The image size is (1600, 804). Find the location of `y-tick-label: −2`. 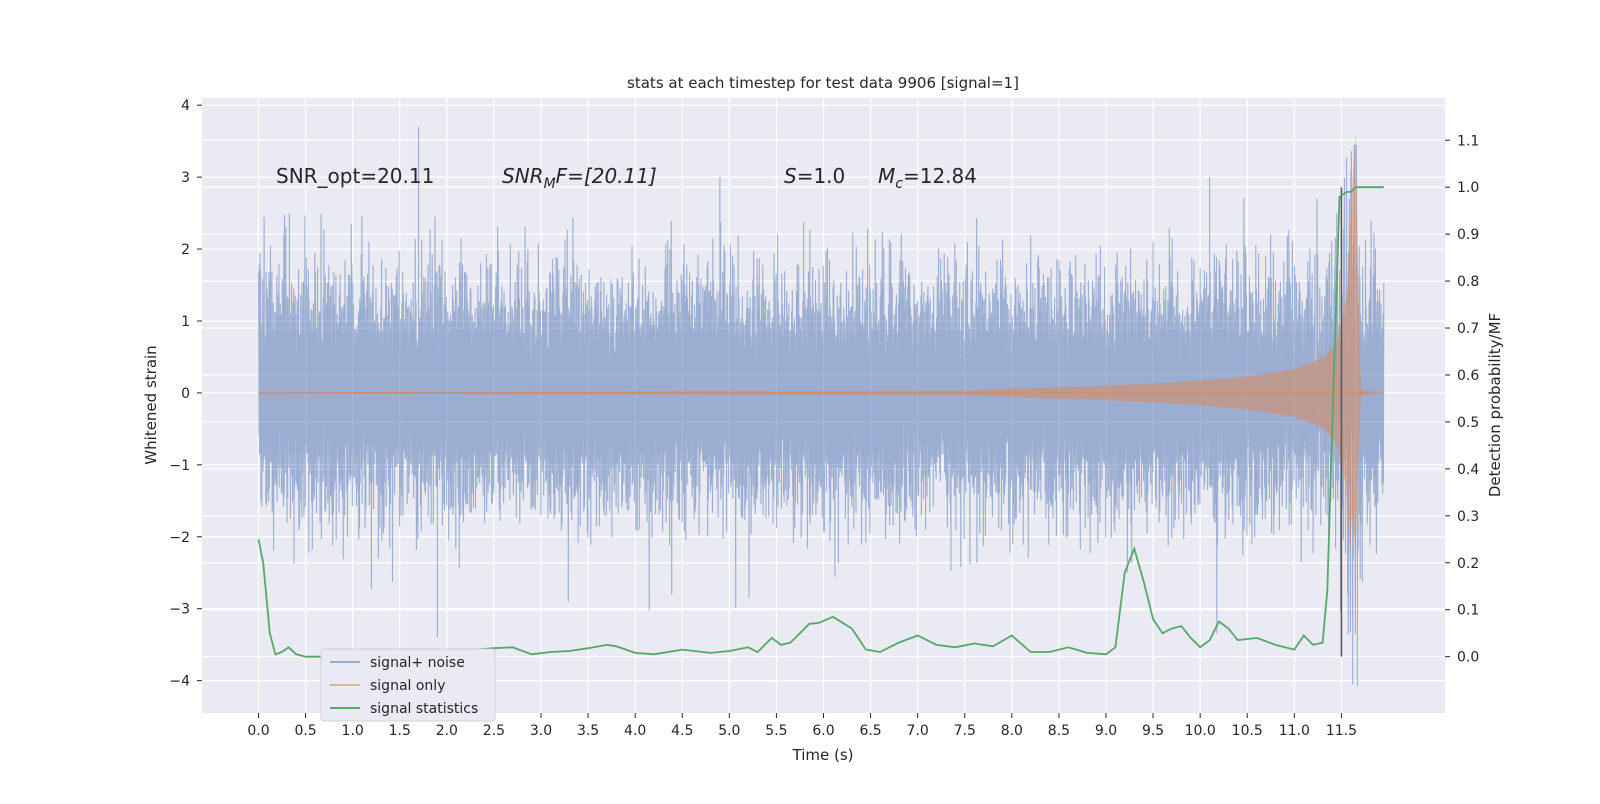

y-tick-label: −2 is located at coordinates (179, 538).